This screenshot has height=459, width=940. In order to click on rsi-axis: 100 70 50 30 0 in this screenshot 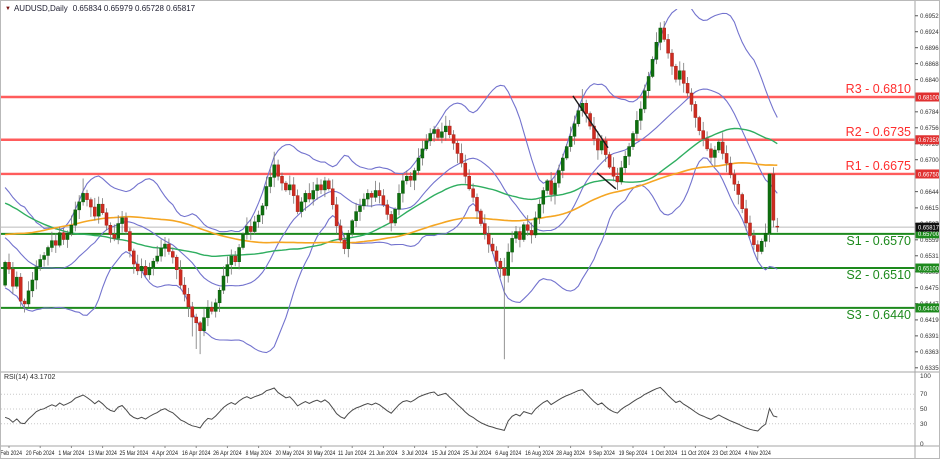, I will do `click(925, 410)`.